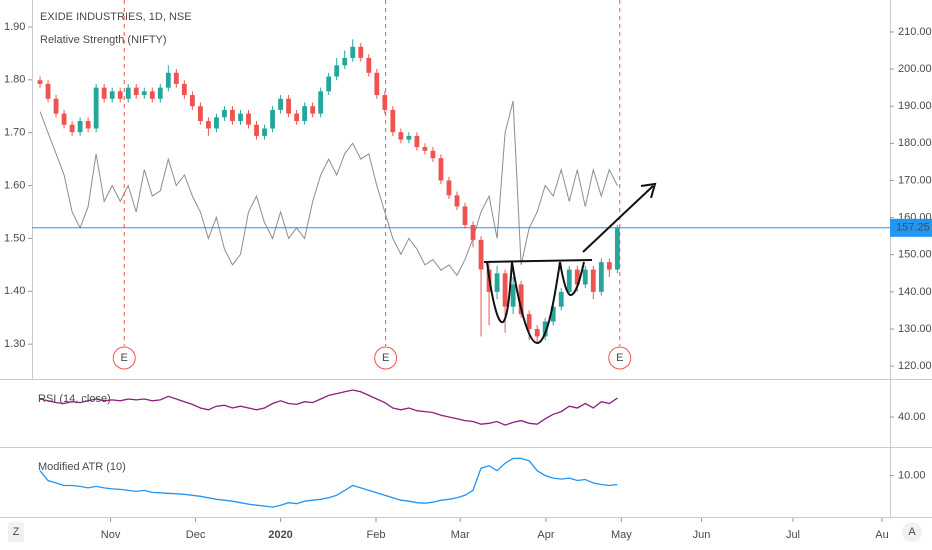 The image size is (932, 550). I want to click on cup-right, so click(572, 278).